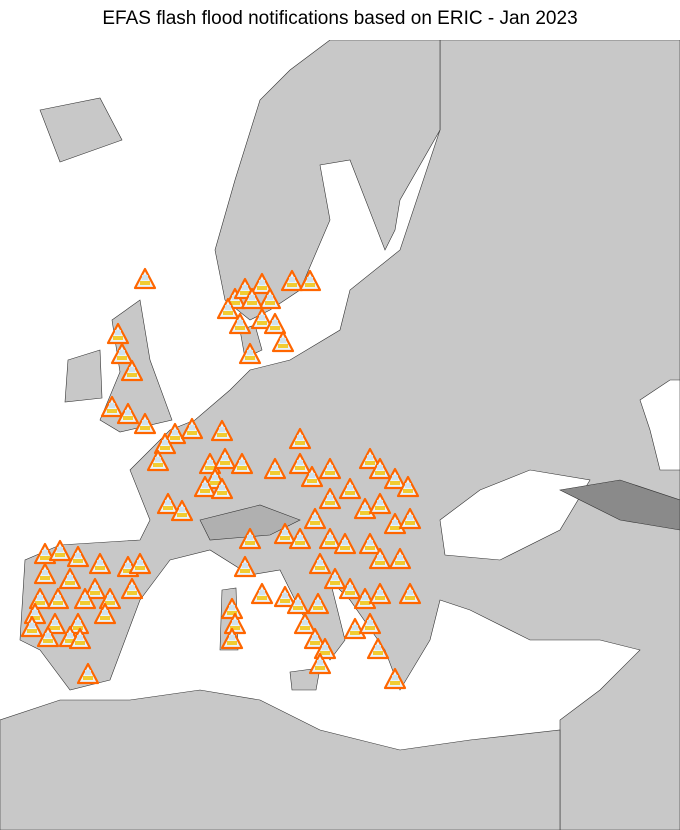 The width and height of the screenshot is (680, 830). What do you see at coordinates (619, 505) in the screenshot?
I see `relief-caucasus` at bounding box center [619, 505].